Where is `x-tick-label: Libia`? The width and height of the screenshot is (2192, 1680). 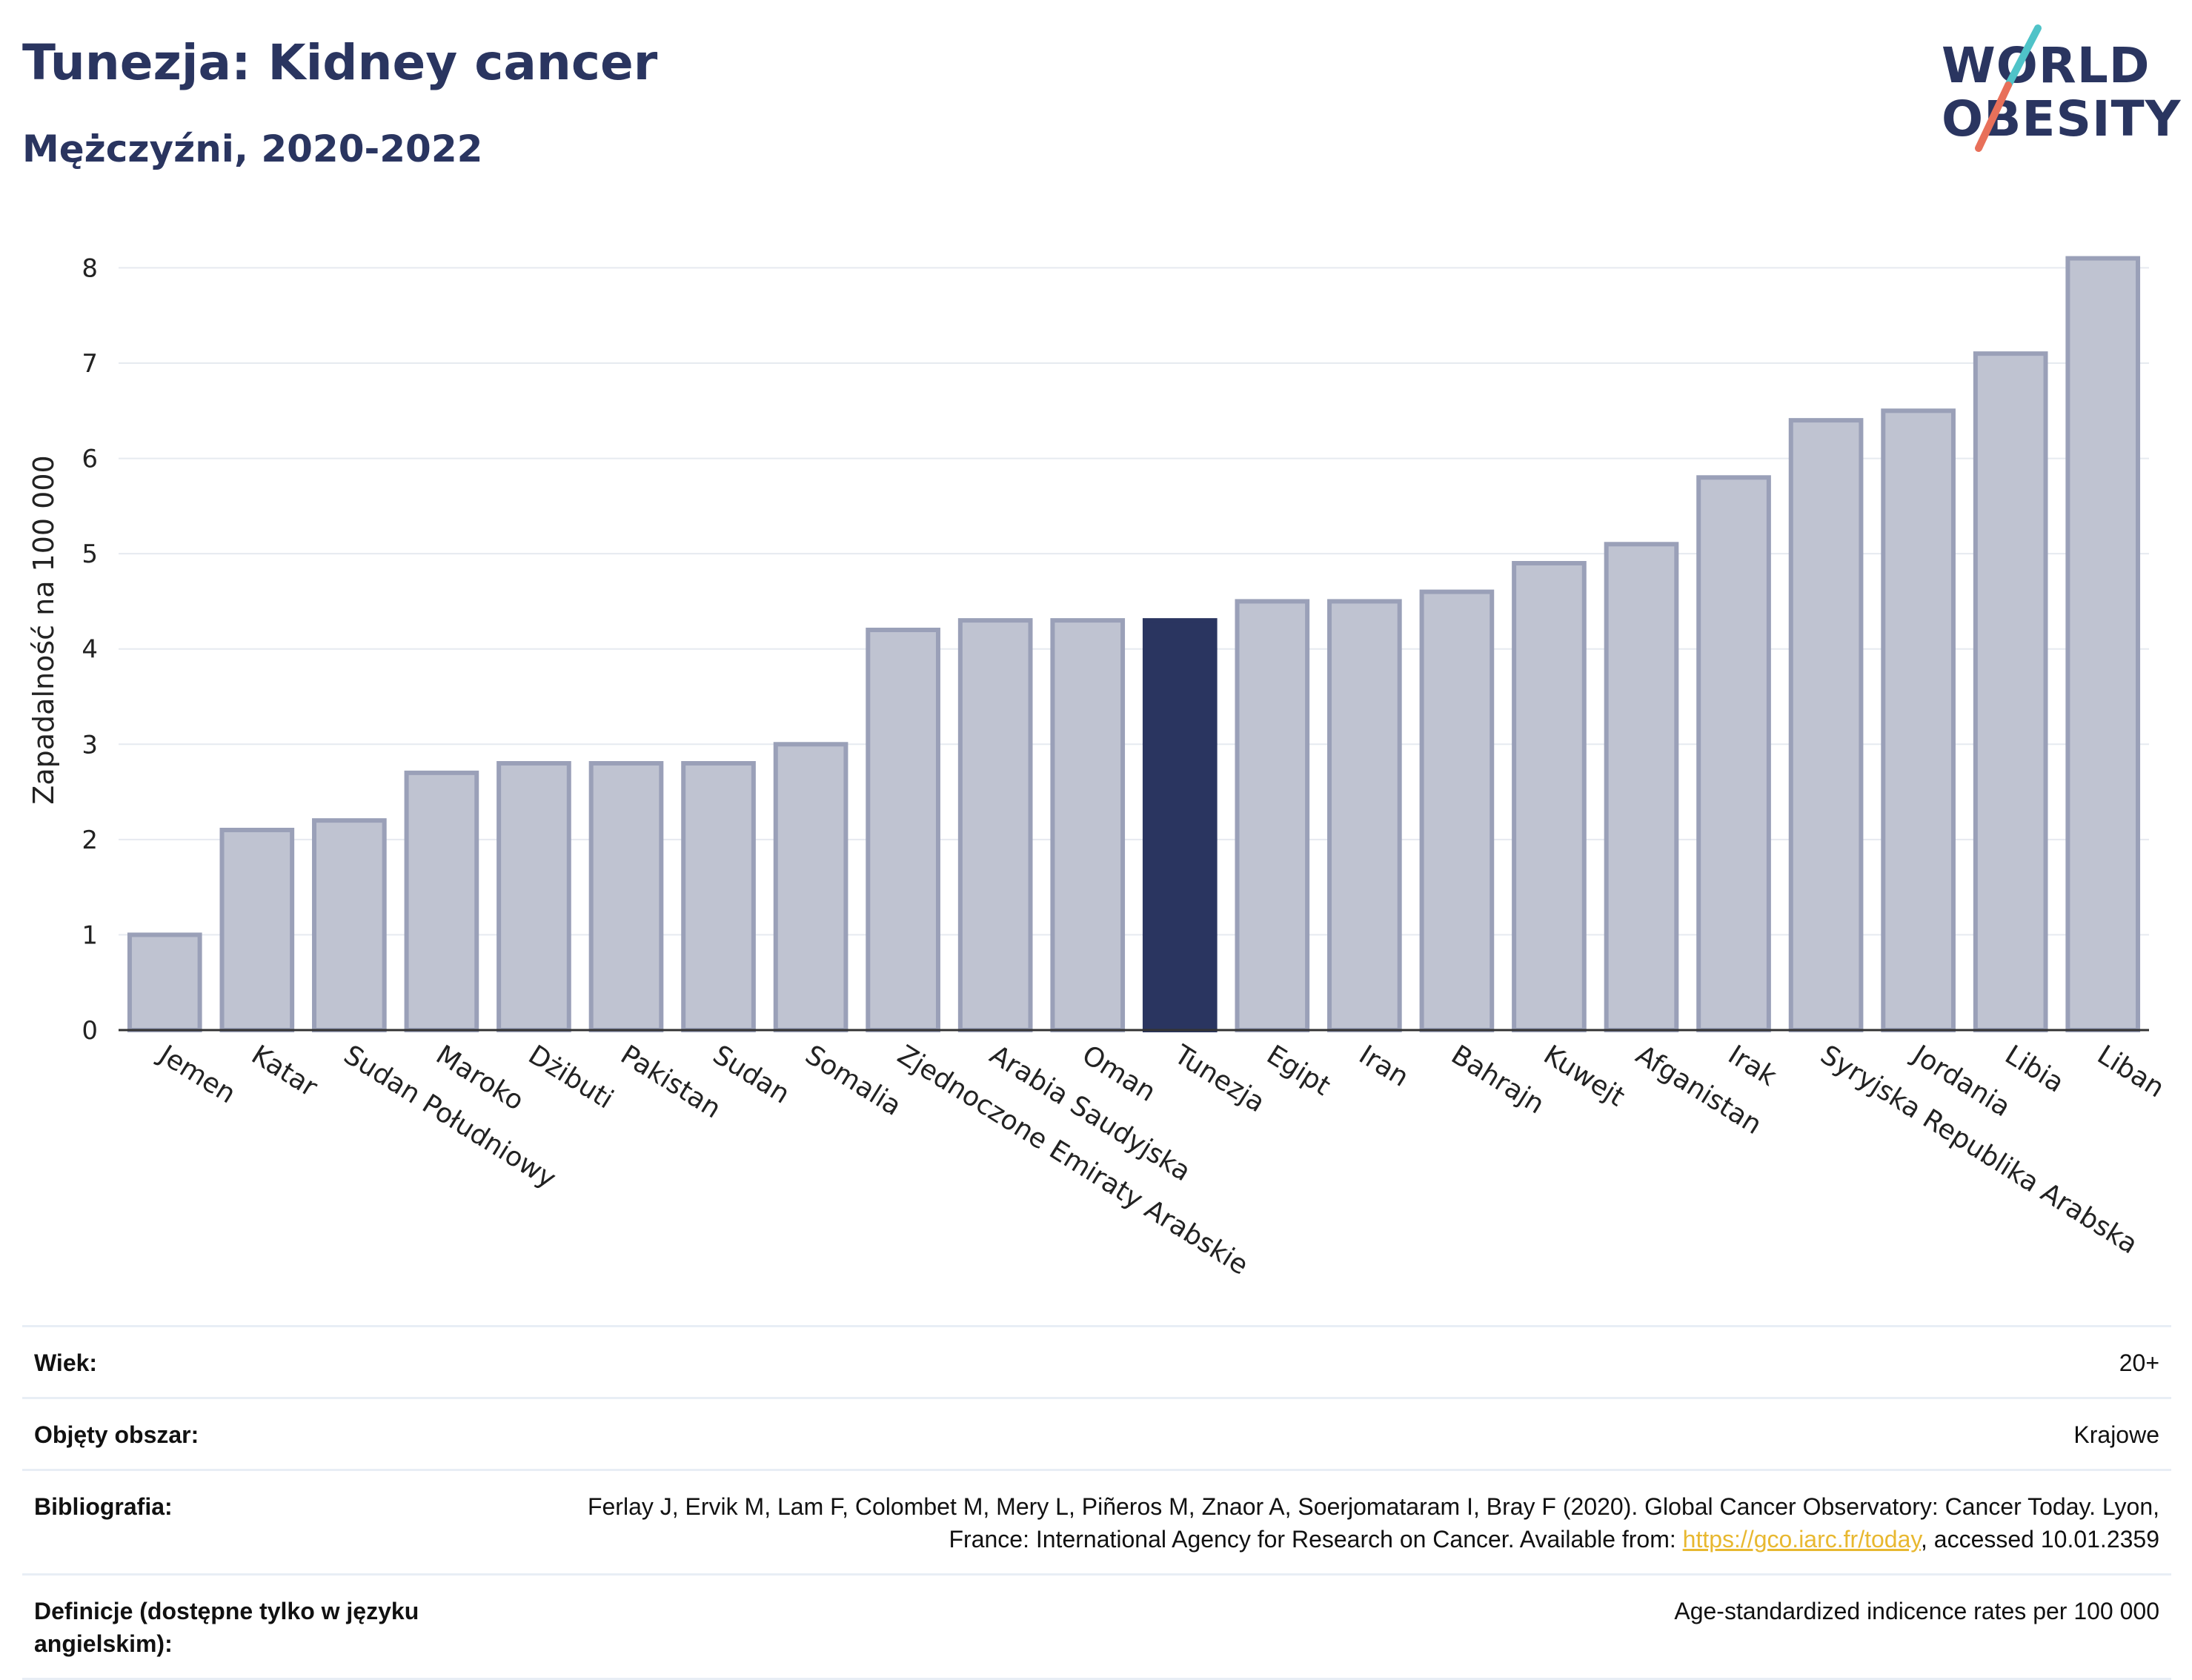 x-tick-label: Libia is located at coordinates (2034, 1069).